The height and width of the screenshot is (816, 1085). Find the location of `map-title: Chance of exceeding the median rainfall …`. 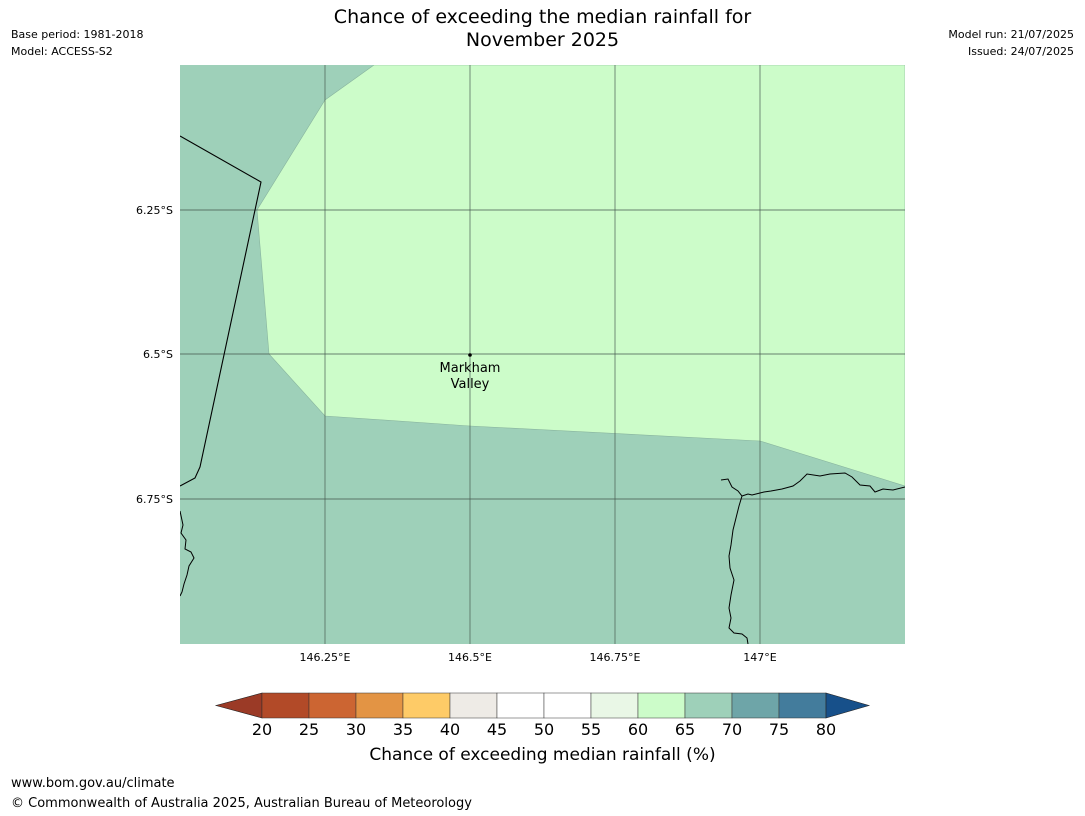

map-title: Chance of exceeding the median rainfall … is located at coordinates (542, 29).